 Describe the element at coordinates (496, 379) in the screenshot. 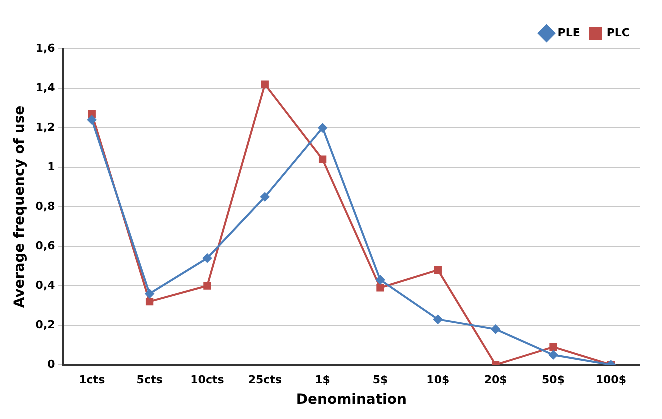

I see `x-tick-label: 20$` at that location.